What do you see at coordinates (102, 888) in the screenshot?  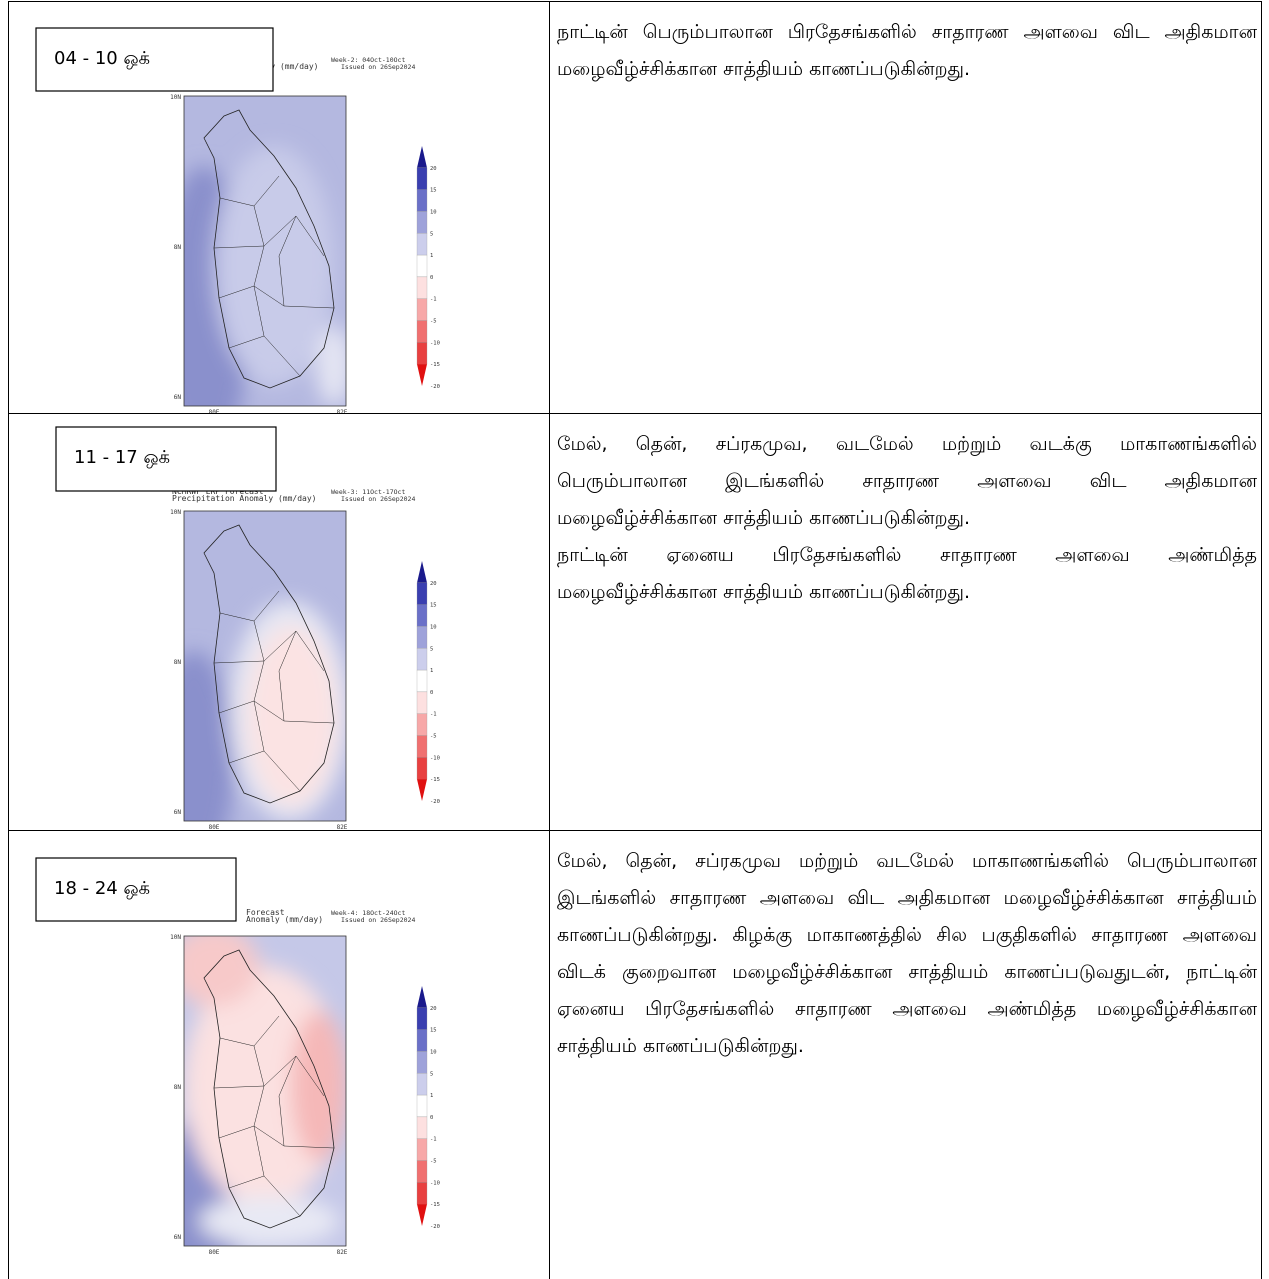 I see `period-label: 18 - 24 ஒக்` at bounding box center [102, 888].